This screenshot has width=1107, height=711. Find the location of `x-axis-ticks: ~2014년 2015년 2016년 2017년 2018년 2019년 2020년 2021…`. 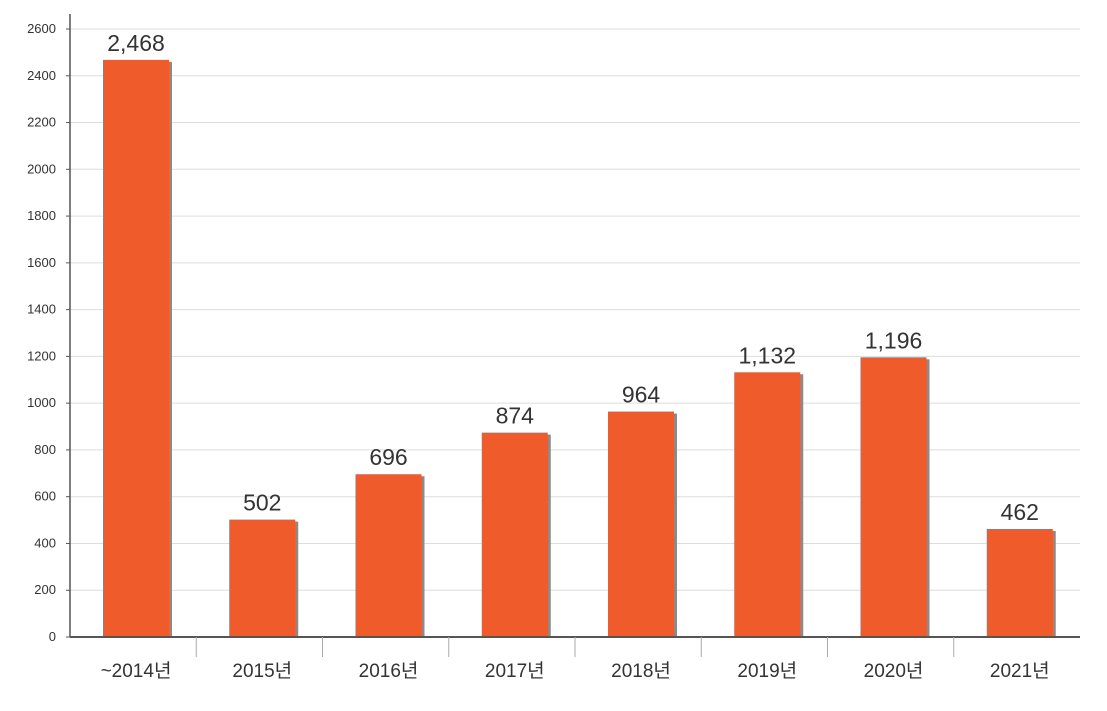

x-axis-ticks: ~2014년 2015년 2016년 2017년 2018년 2019년 2020년 2021… is located at coordinates (575, 659).